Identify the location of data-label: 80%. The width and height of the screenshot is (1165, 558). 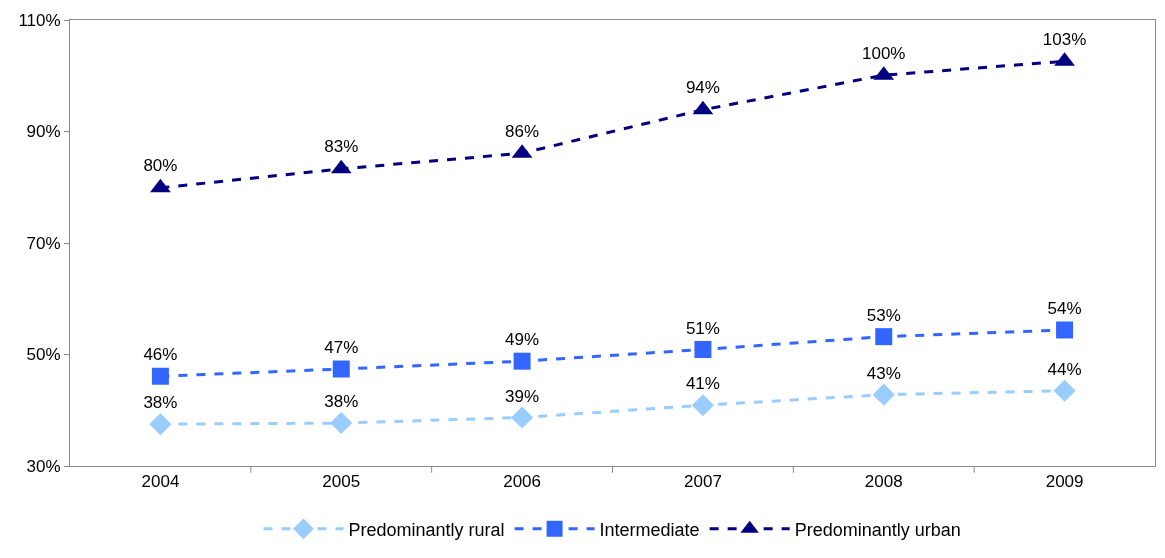
(160, 166).